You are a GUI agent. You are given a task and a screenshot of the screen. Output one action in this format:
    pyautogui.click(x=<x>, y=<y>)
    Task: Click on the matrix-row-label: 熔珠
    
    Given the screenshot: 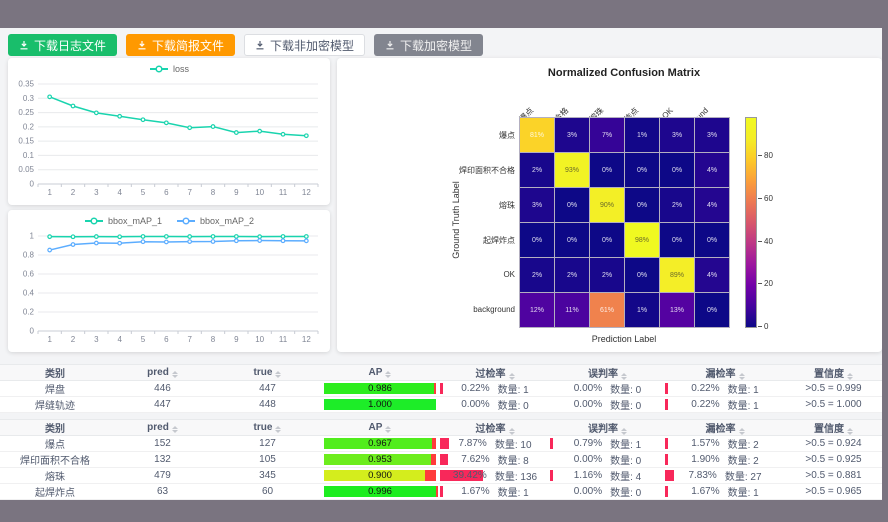 What is the action you would take?
    pyautogui.click(x=507, y=205)
    